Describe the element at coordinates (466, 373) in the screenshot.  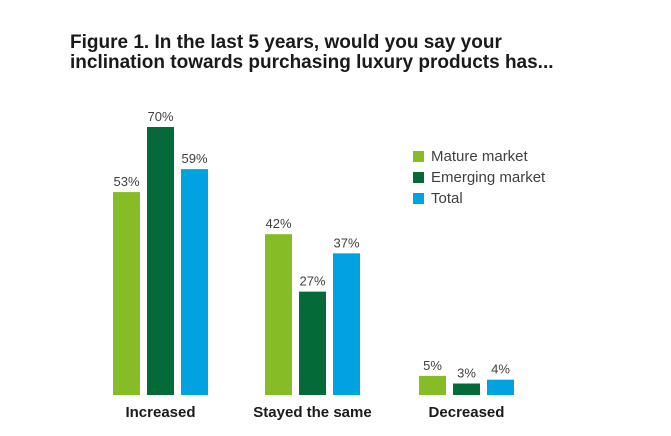
I see `data-label-decreased-emerging-market: 3%` at that location.